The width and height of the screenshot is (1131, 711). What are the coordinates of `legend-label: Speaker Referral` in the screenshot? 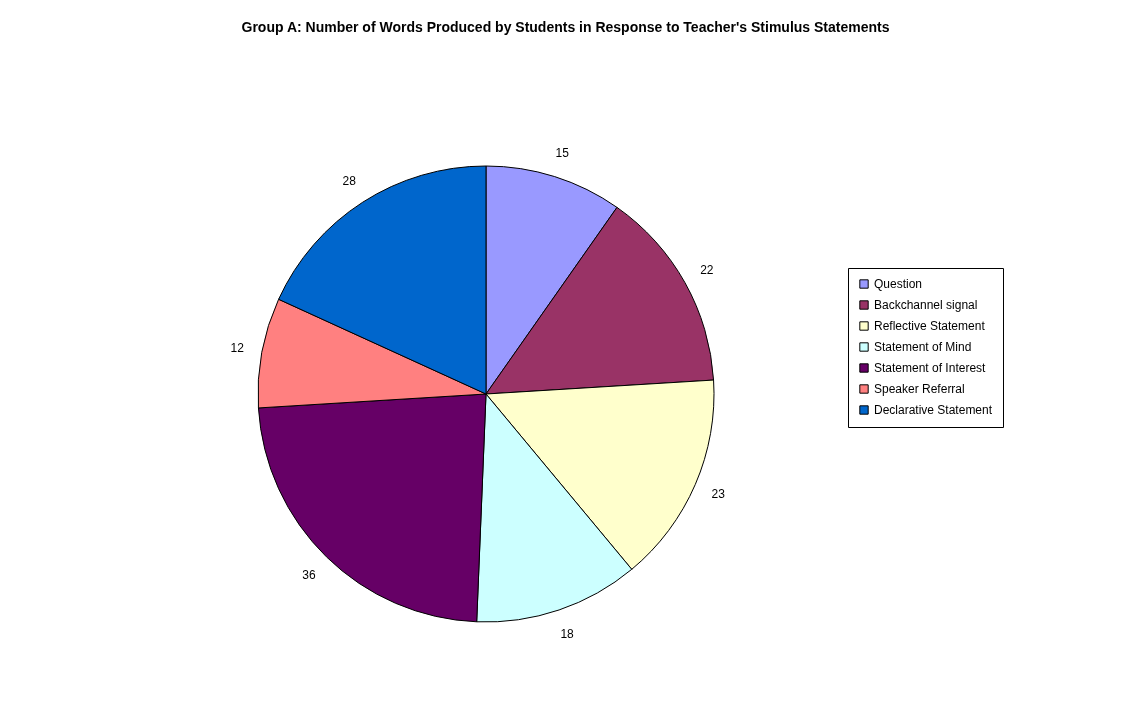 It's located at (919, 389).